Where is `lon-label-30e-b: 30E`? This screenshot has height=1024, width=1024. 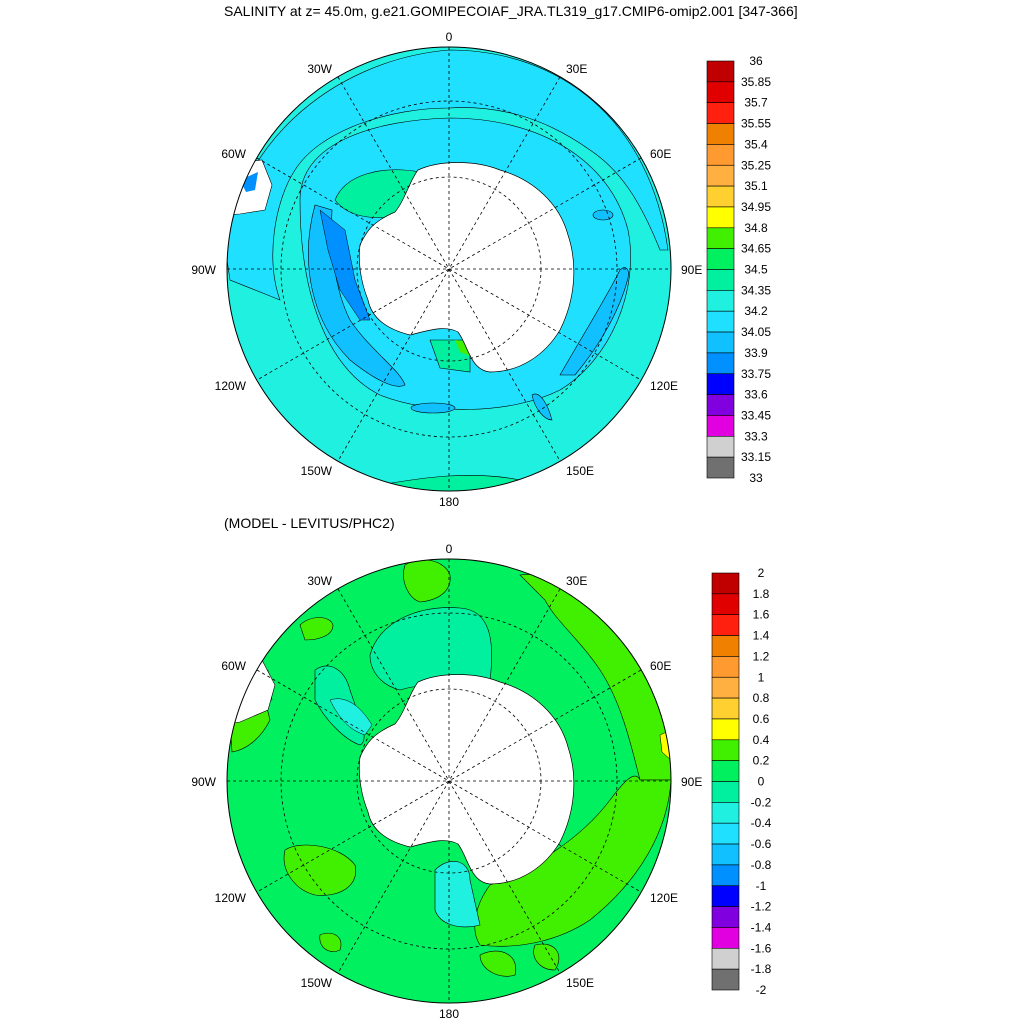 lon-label-30e-b: 30E is located at coordinates (576, 581).